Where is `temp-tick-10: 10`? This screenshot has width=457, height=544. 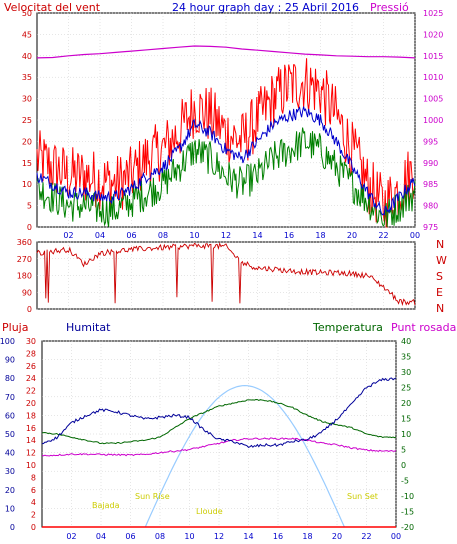 temp-tick-10: 10 is located at coordinates (406, 434).